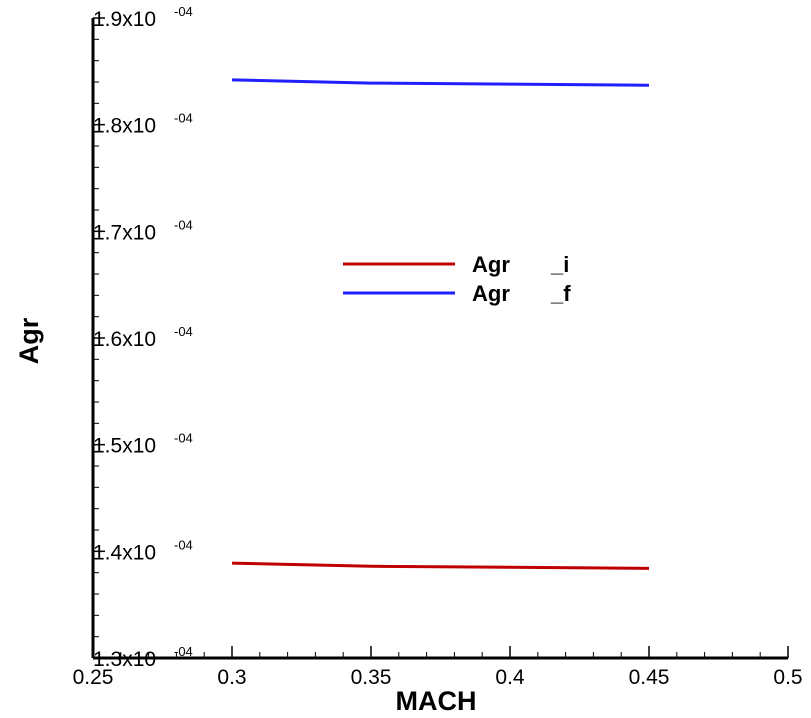  I want to click on y-tick-exponent-4: -04, so click(183, 224).